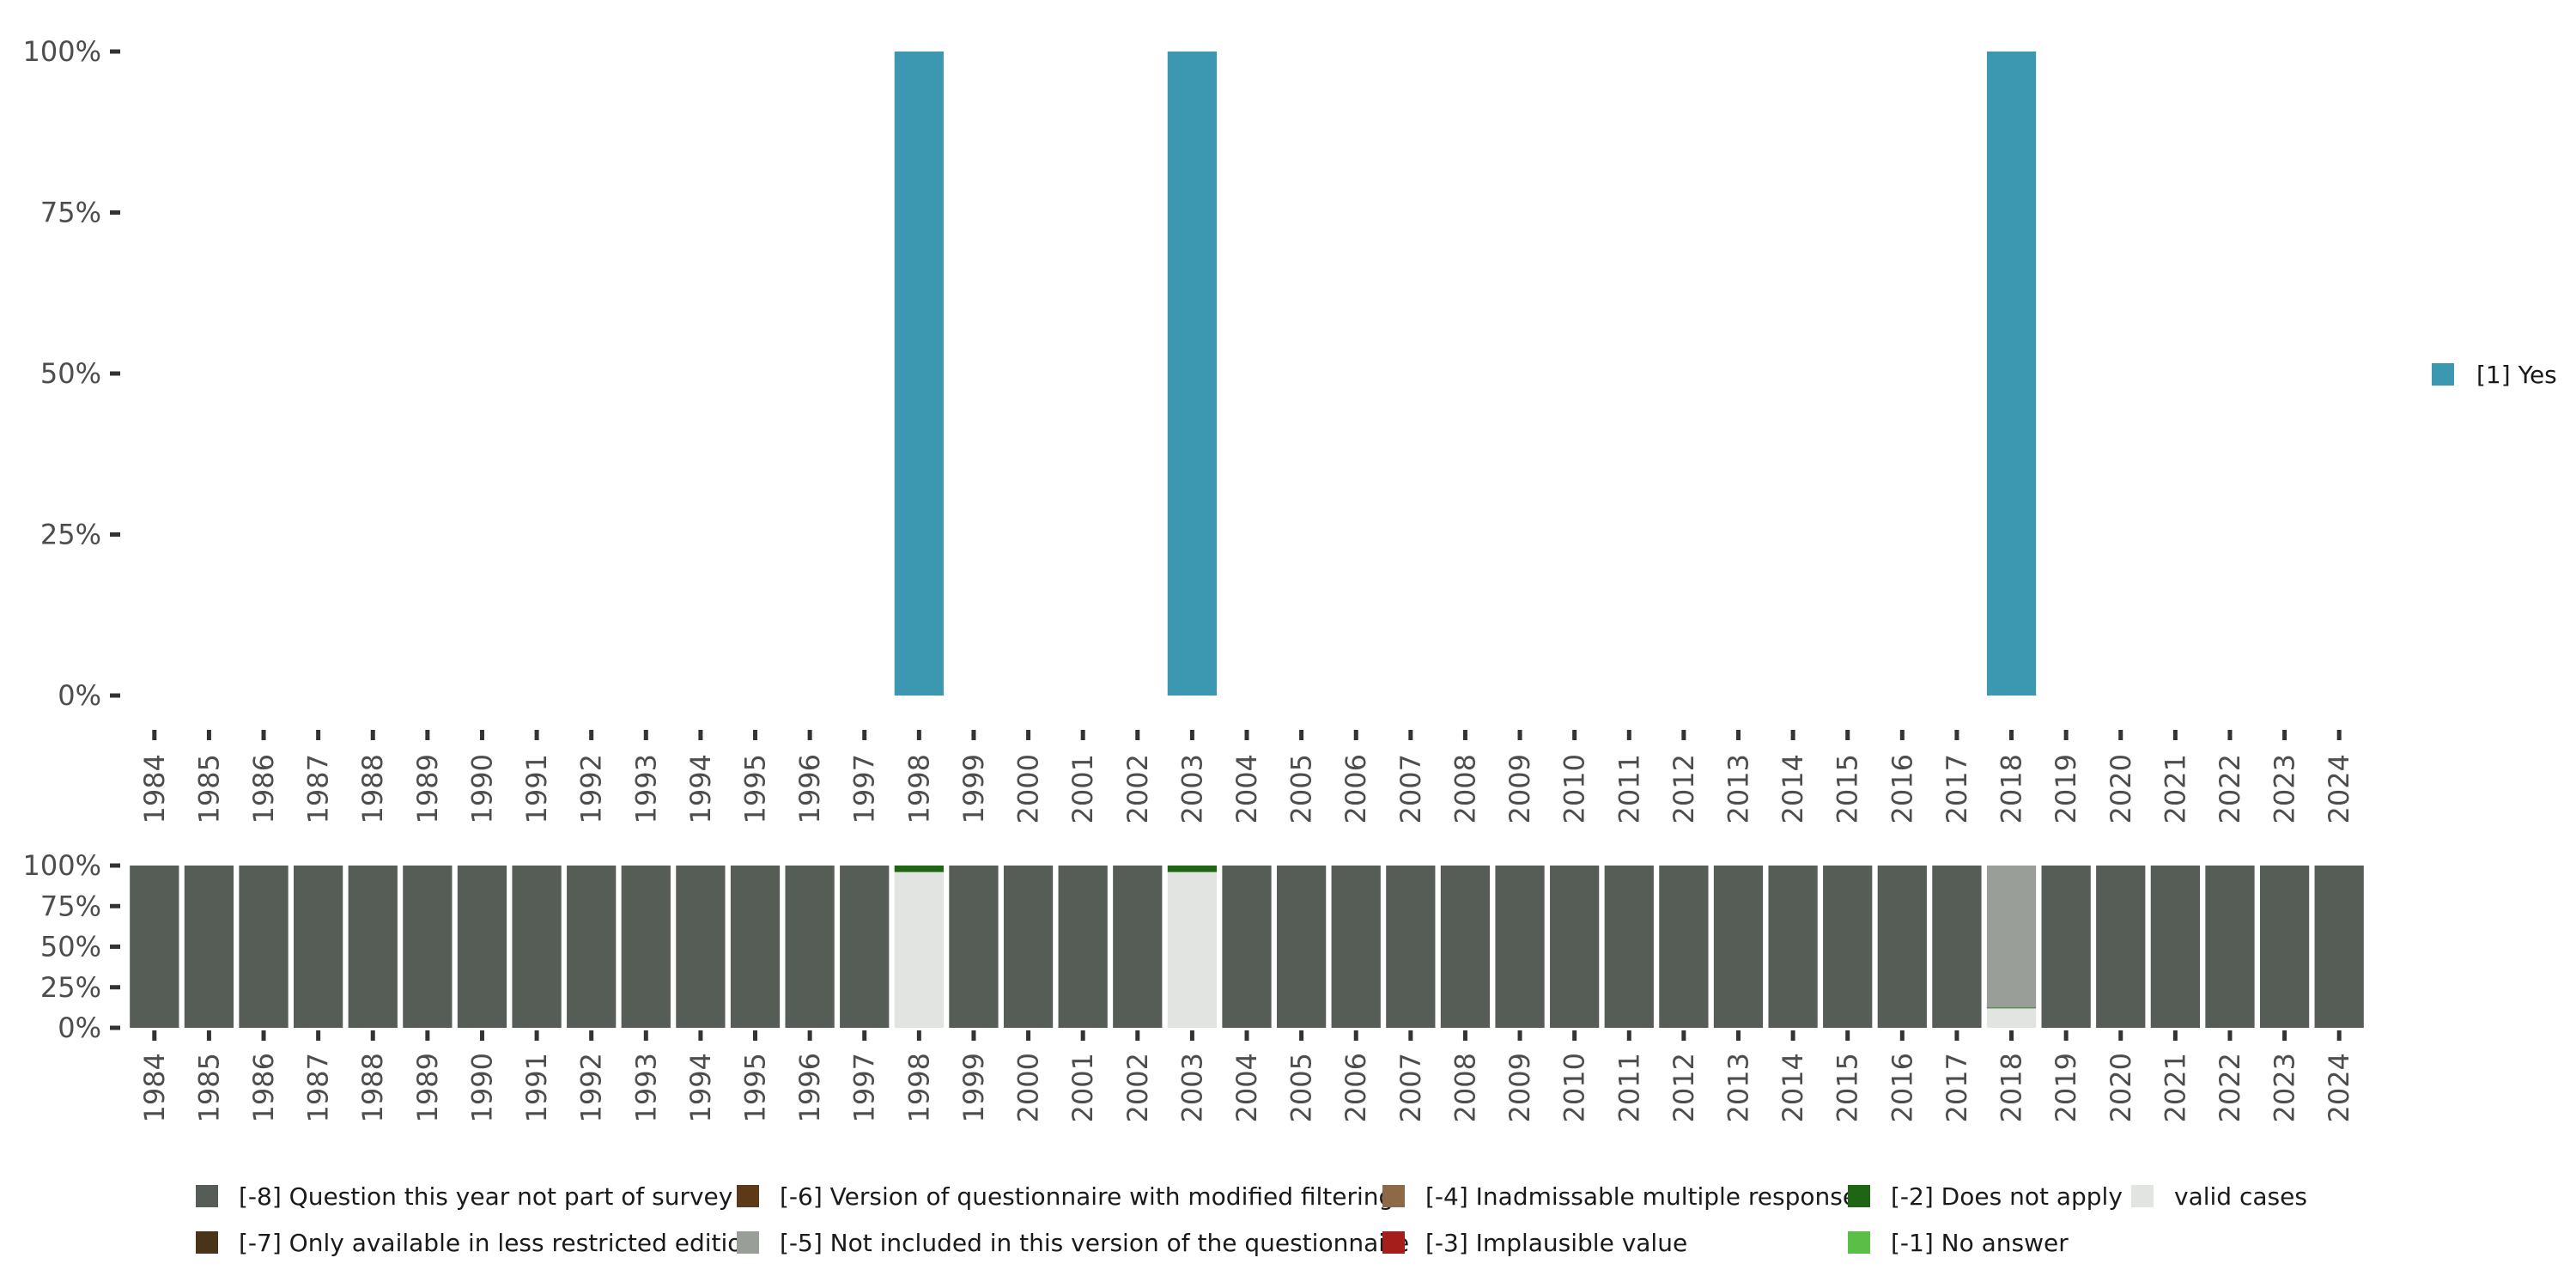 This screenshot has width=2576, height=1288. I want to click on bottom-x-tick-label: 2018, so click(2012, 1087).